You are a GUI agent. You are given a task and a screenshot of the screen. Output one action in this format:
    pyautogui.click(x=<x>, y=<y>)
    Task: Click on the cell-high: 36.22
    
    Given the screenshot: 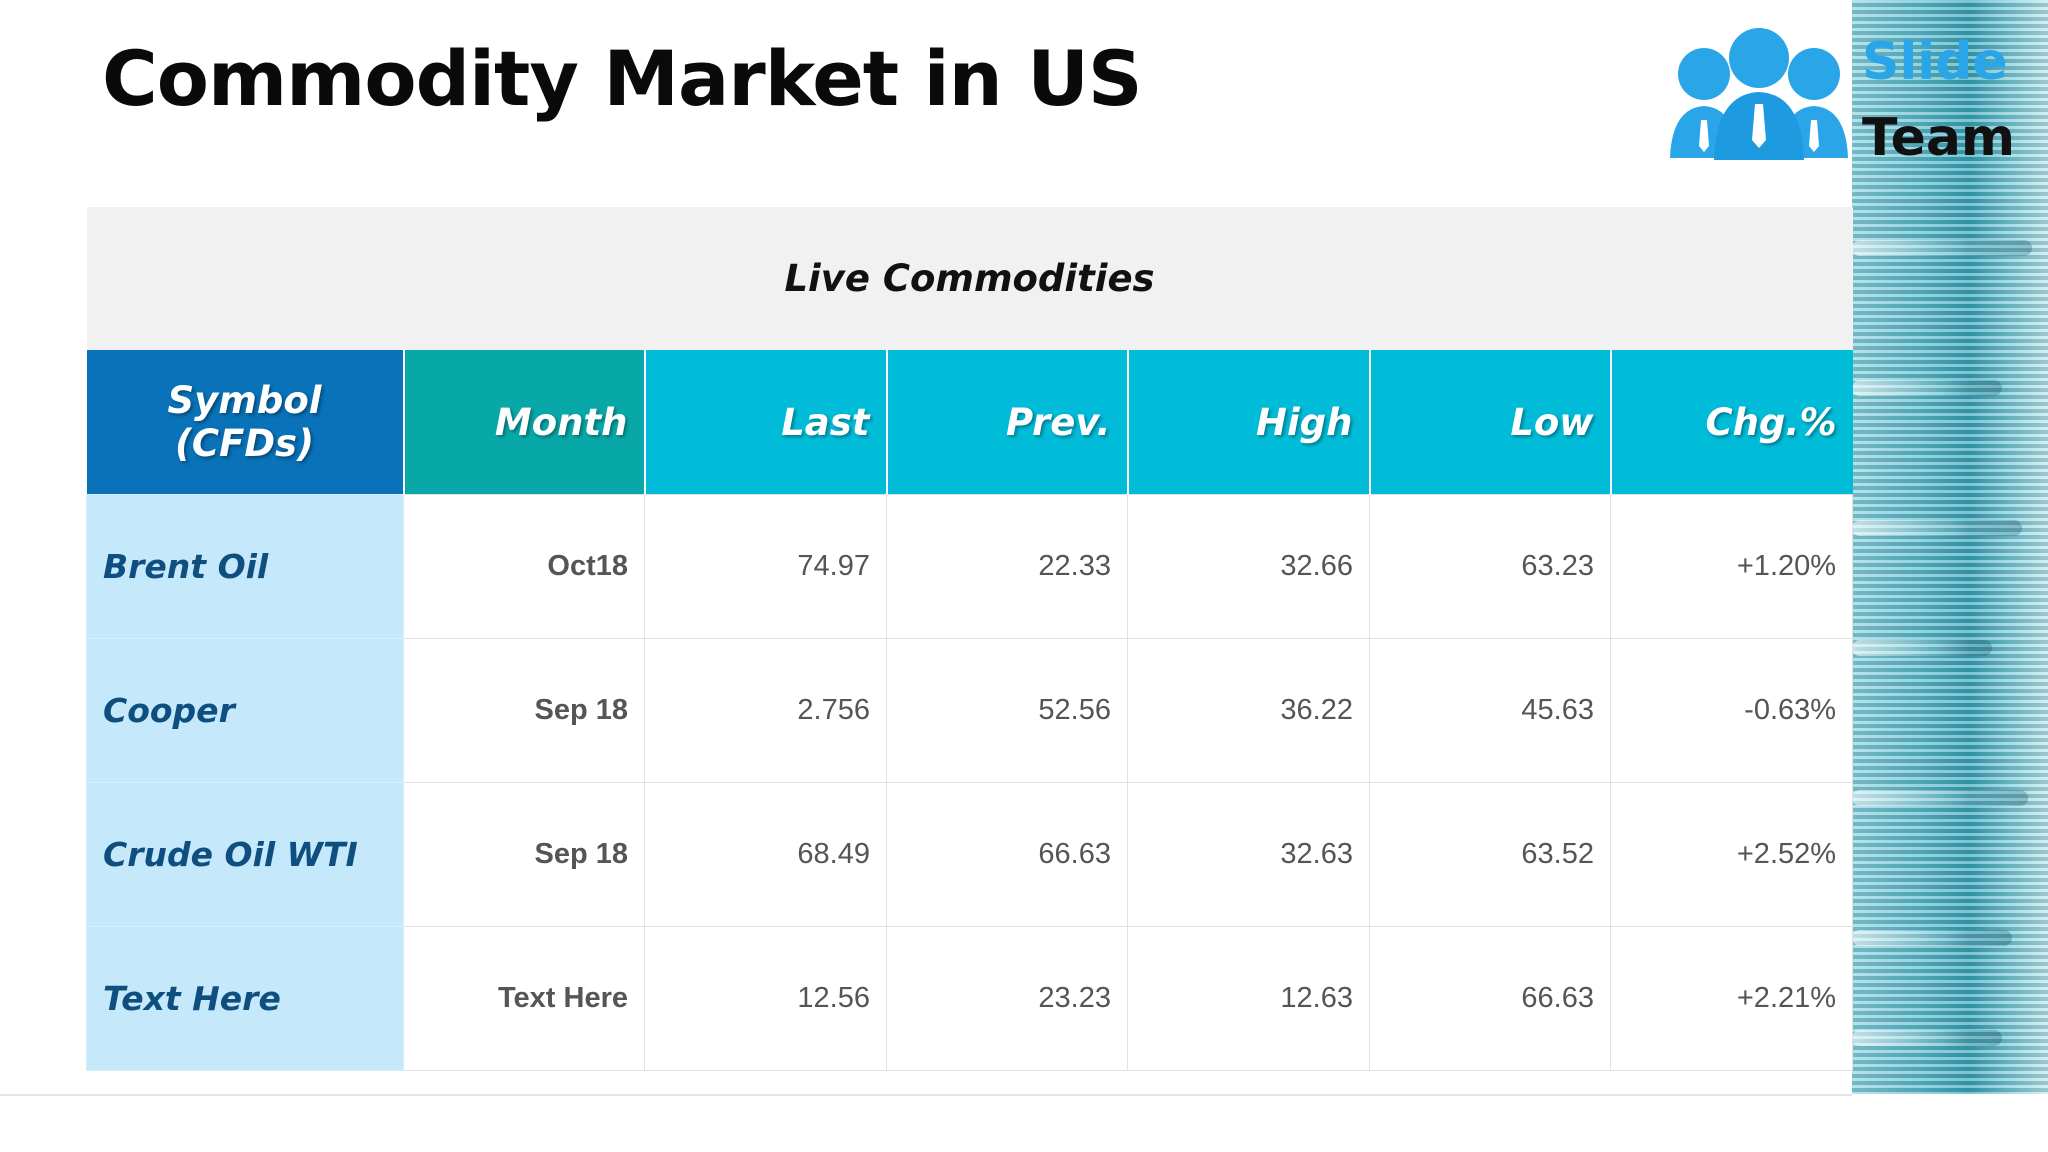 What is the action you would take?
    pyautogui.click(x=1248, y=710)
    